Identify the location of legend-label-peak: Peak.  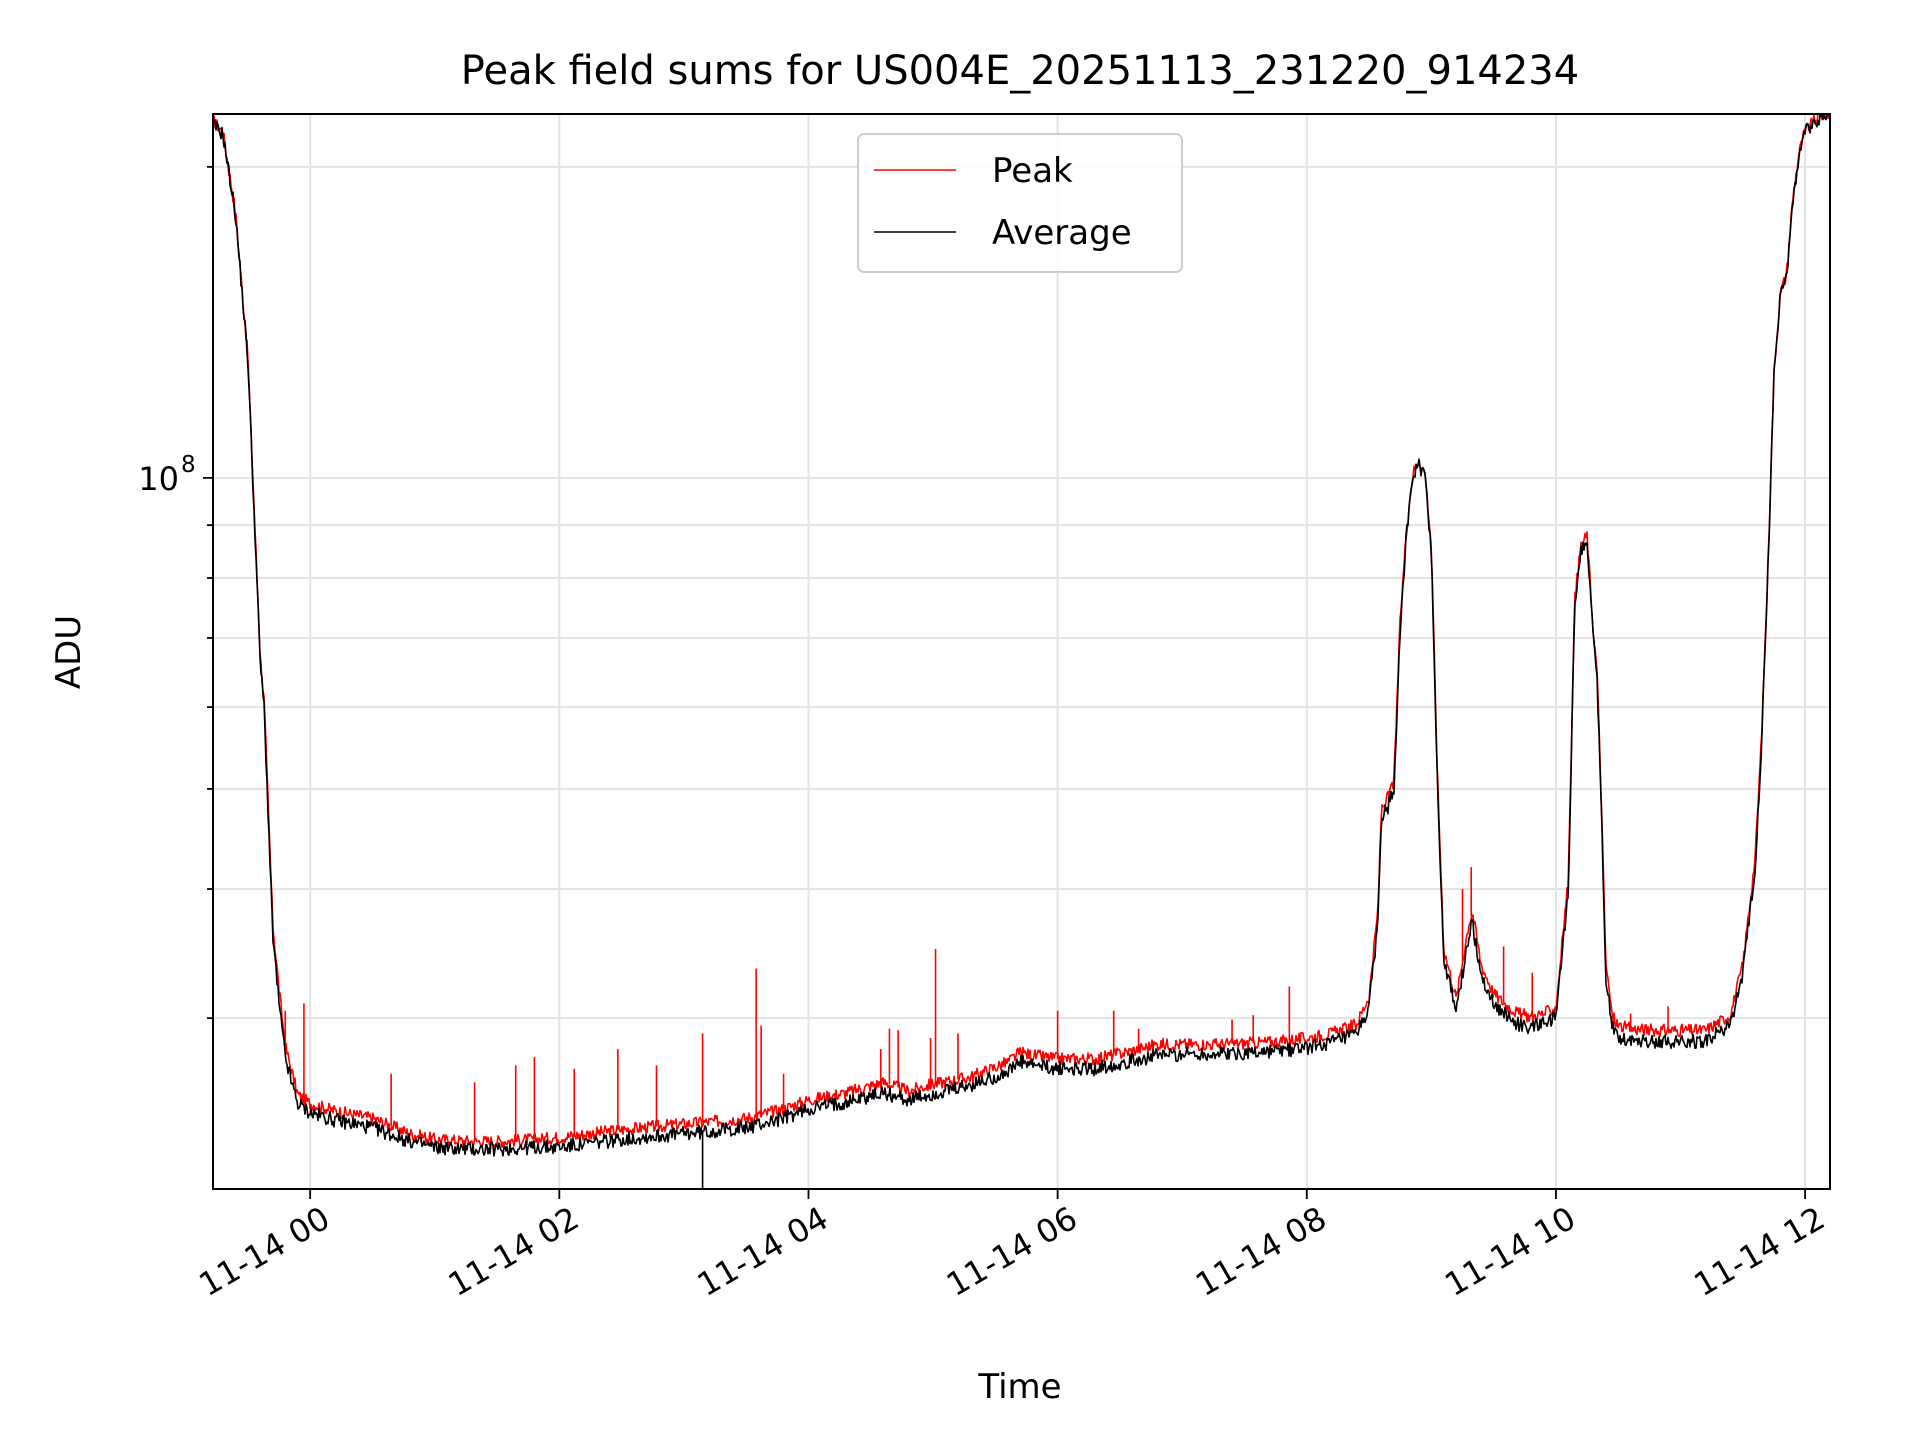
(1032, 171).